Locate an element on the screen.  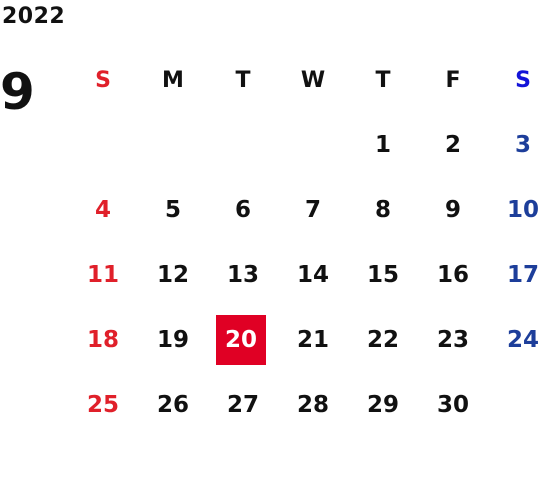
day-cell-28: 28 is located at coordinates (312, 405).